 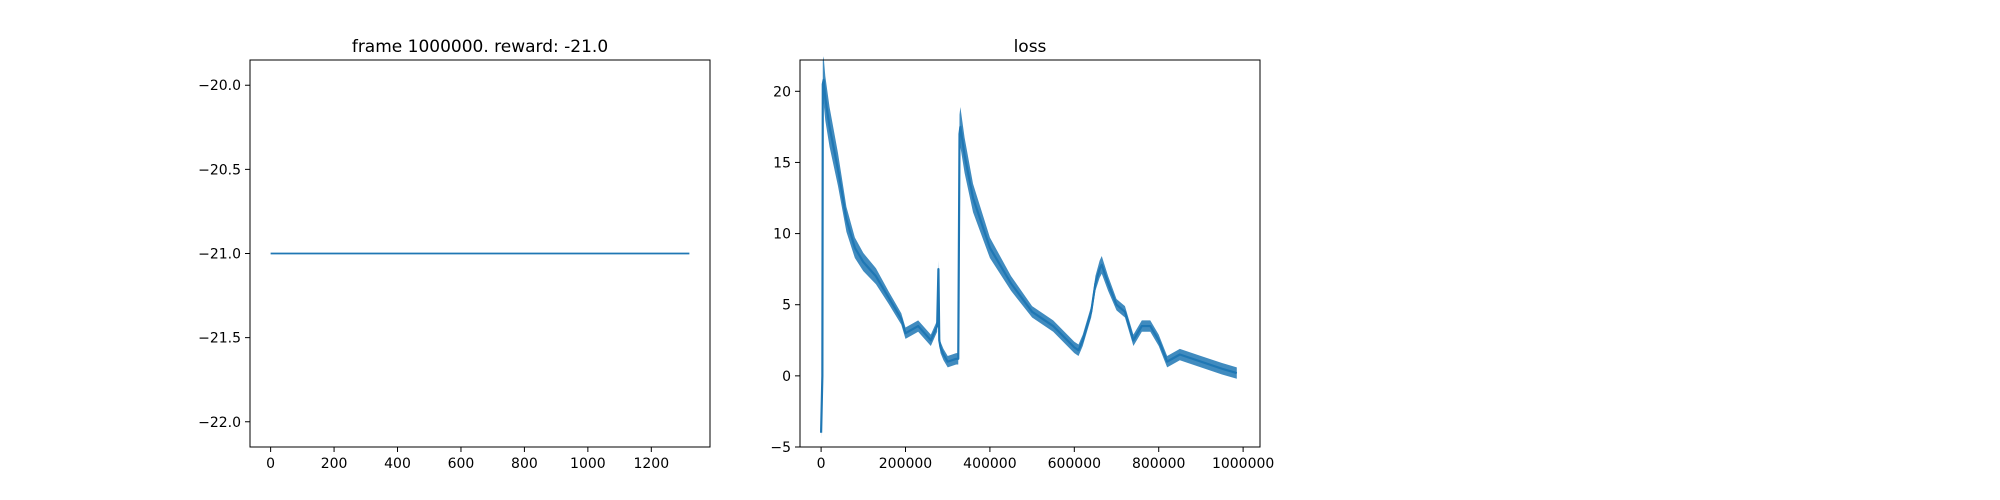 I want to click on reward-x-tick-label: 400, so click(x=397, y=464).